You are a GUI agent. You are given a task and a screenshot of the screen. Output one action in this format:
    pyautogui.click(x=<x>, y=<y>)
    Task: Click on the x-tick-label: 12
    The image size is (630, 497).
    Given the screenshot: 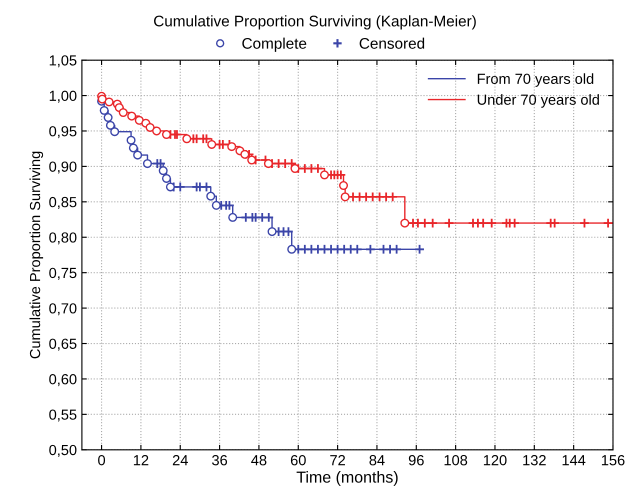 What is the action you would take?
    pyautogui.click(x=141, y=460)
    